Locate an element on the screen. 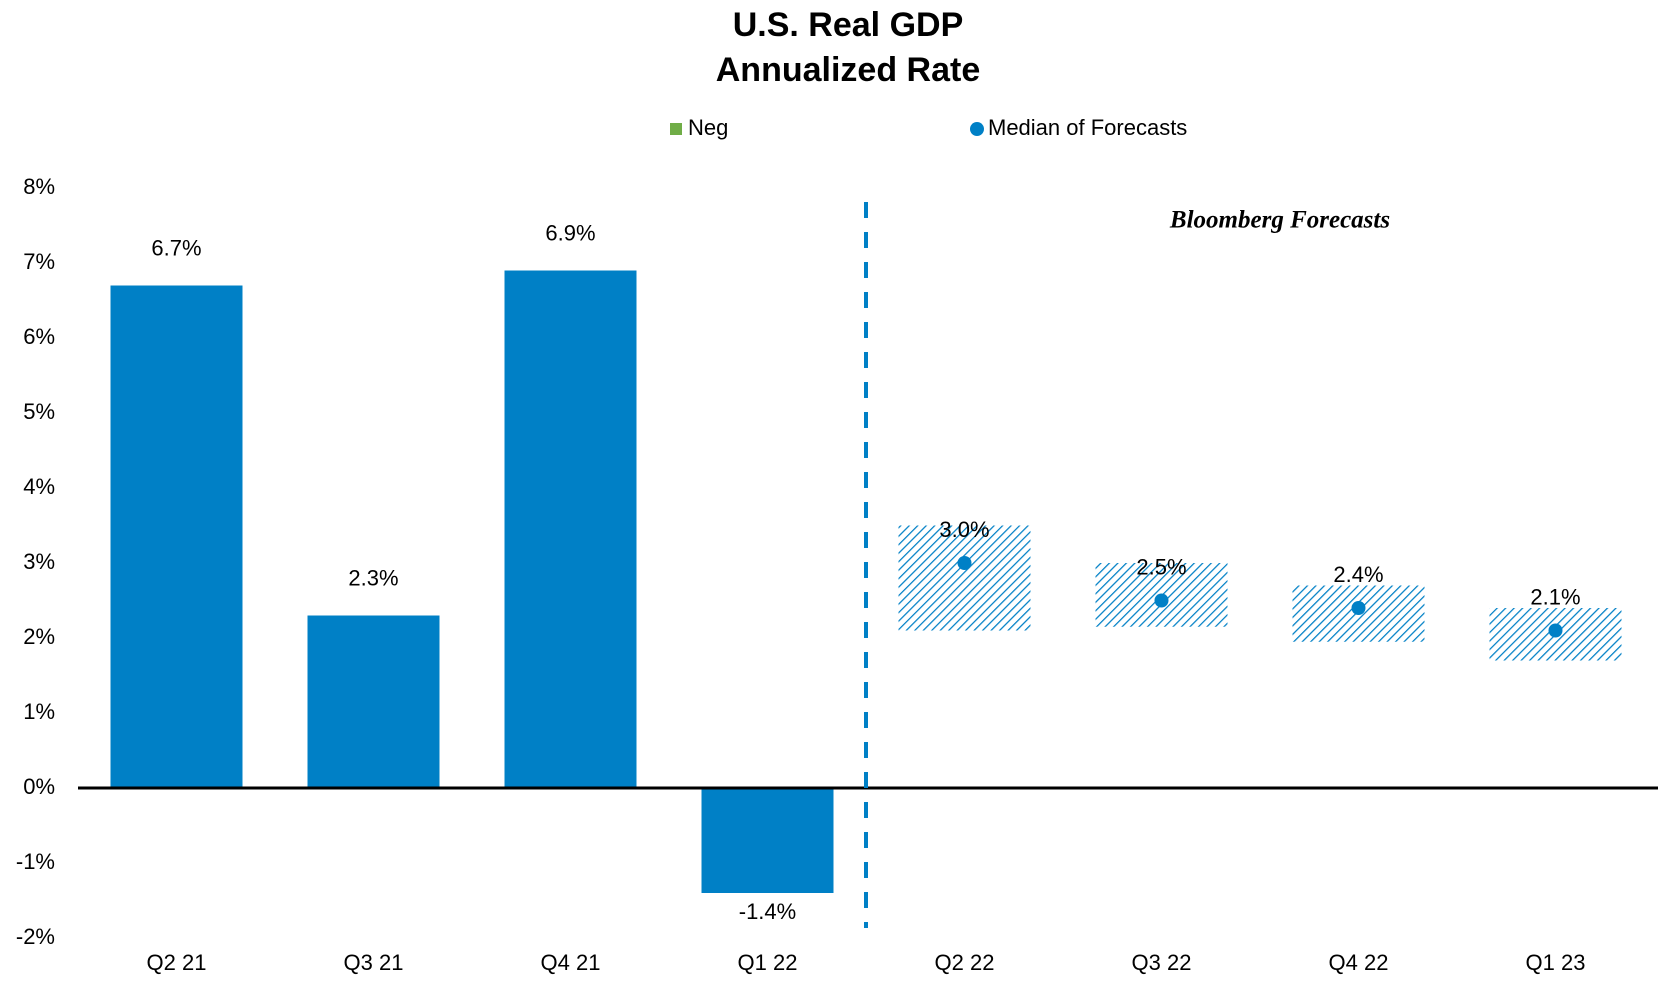  chart-subtitle: Annualized Rate is located at coordinates (848, 70).